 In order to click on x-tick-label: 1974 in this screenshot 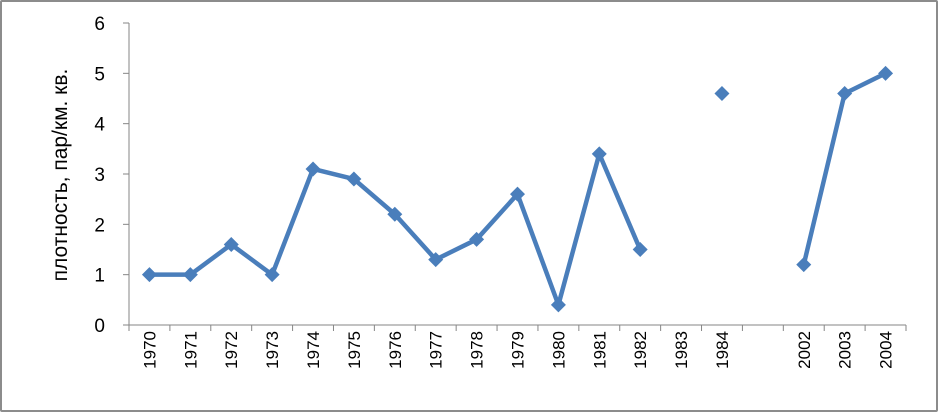, I will do `click(313, 350)`.